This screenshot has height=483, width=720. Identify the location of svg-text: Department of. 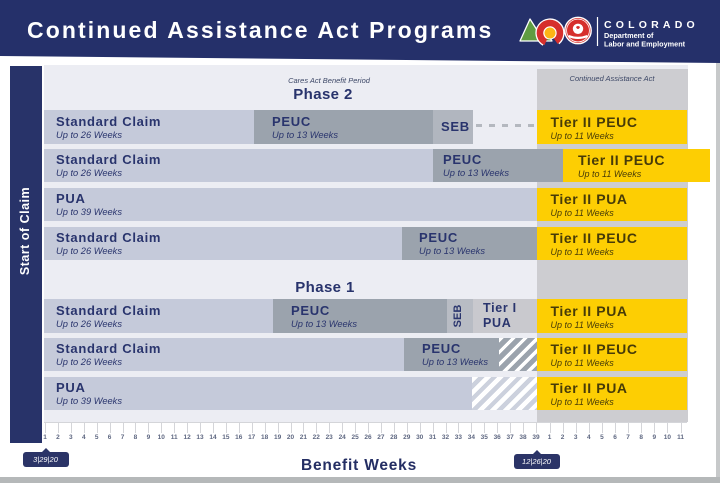
(629, 35).